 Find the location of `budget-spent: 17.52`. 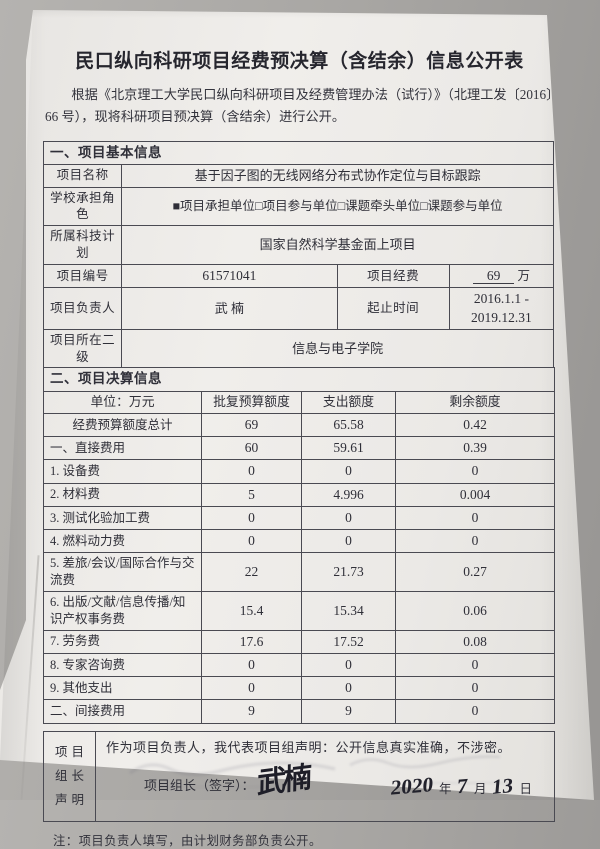

budget-spent: 17.52 is located at coordinates (348, 642).